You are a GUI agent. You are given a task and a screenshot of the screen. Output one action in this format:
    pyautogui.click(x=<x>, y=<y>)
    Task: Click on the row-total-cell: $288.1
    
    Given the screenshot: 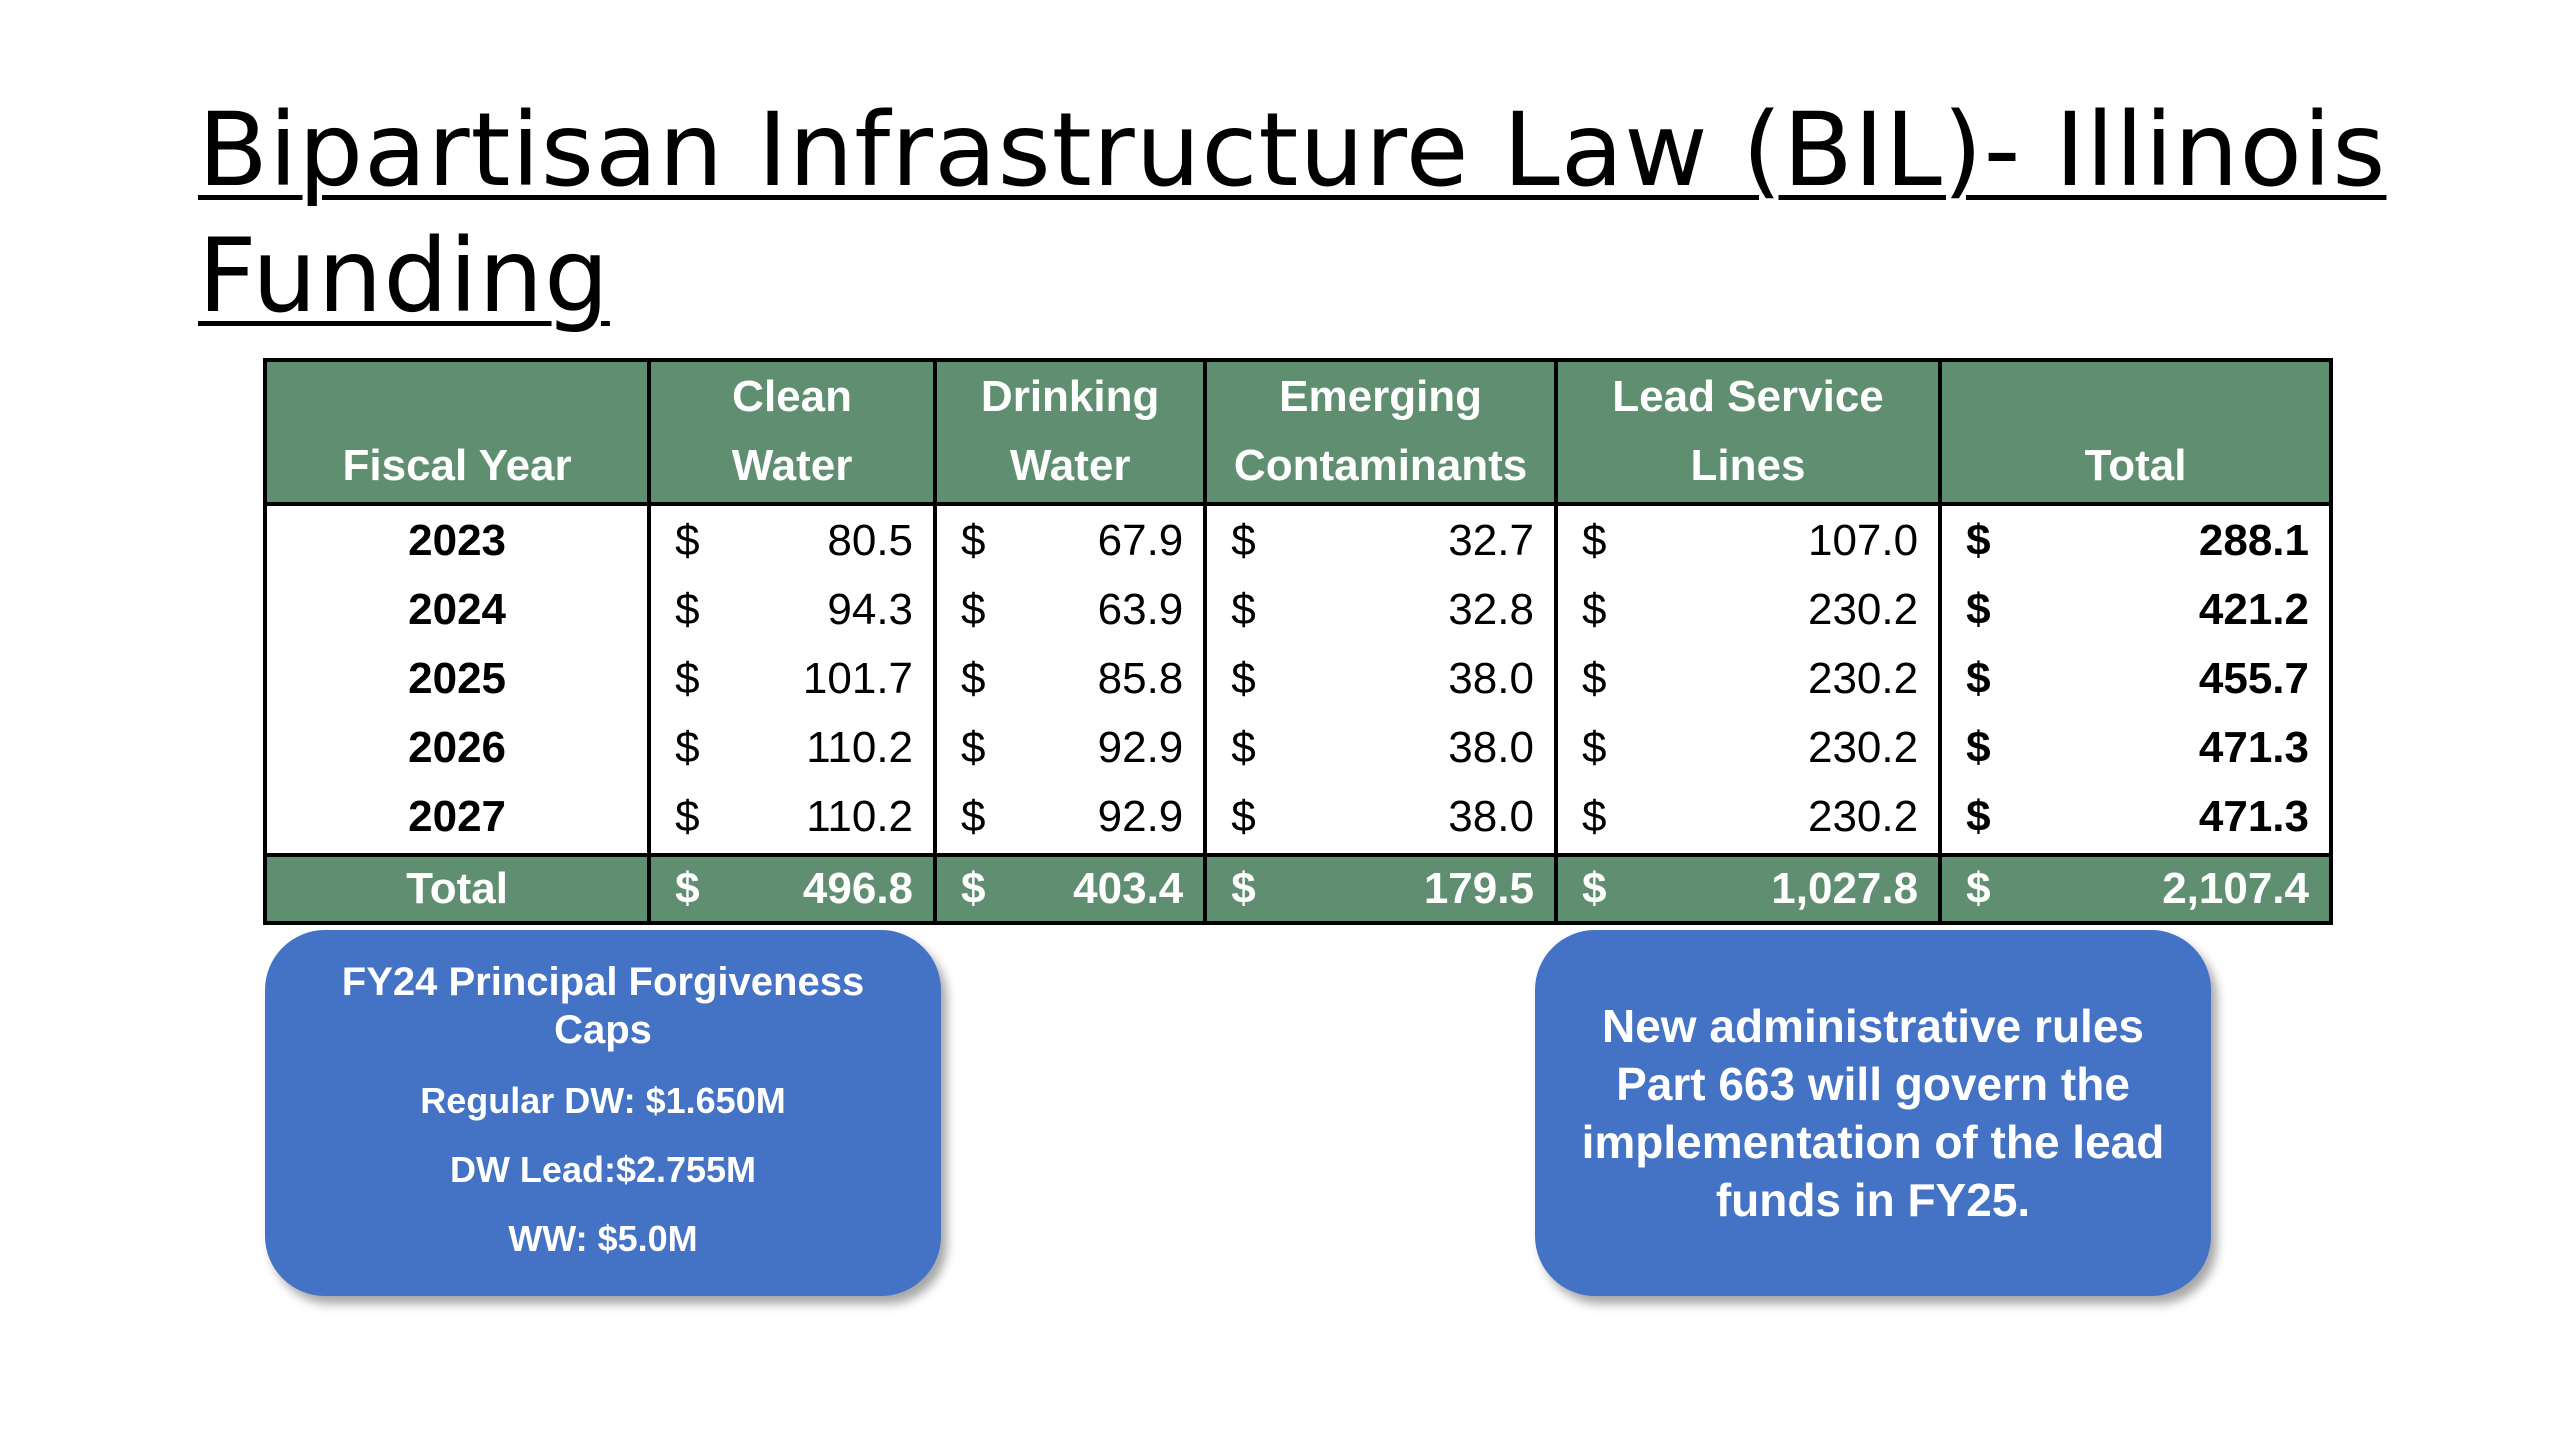 What is the action you would take?
    pyautogui.click(x=2136, y=539)
    